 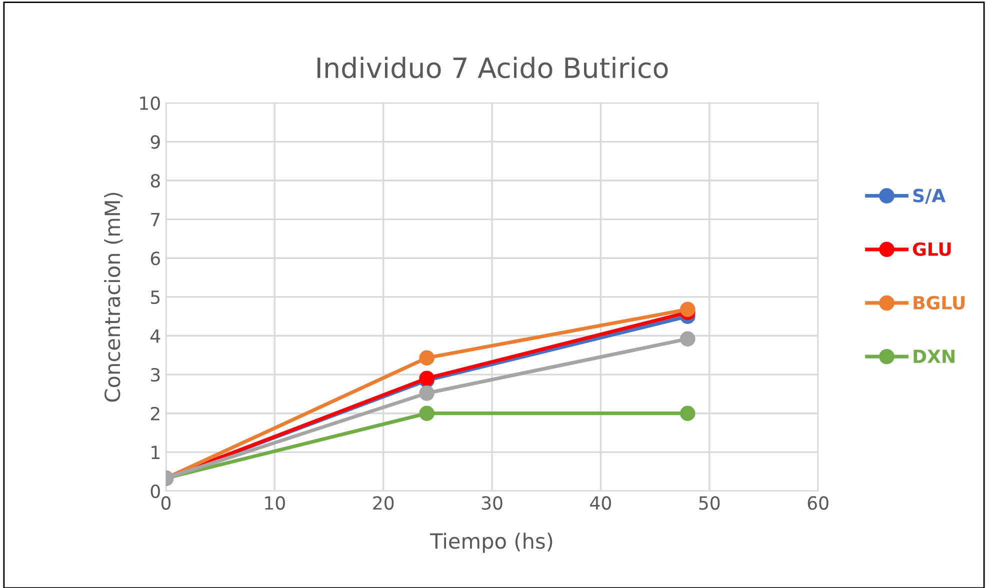 What do you see at coordinates (492, 503) in the screenshot?
I see `x-tick-label: 30` at bounding box center [492, 503].